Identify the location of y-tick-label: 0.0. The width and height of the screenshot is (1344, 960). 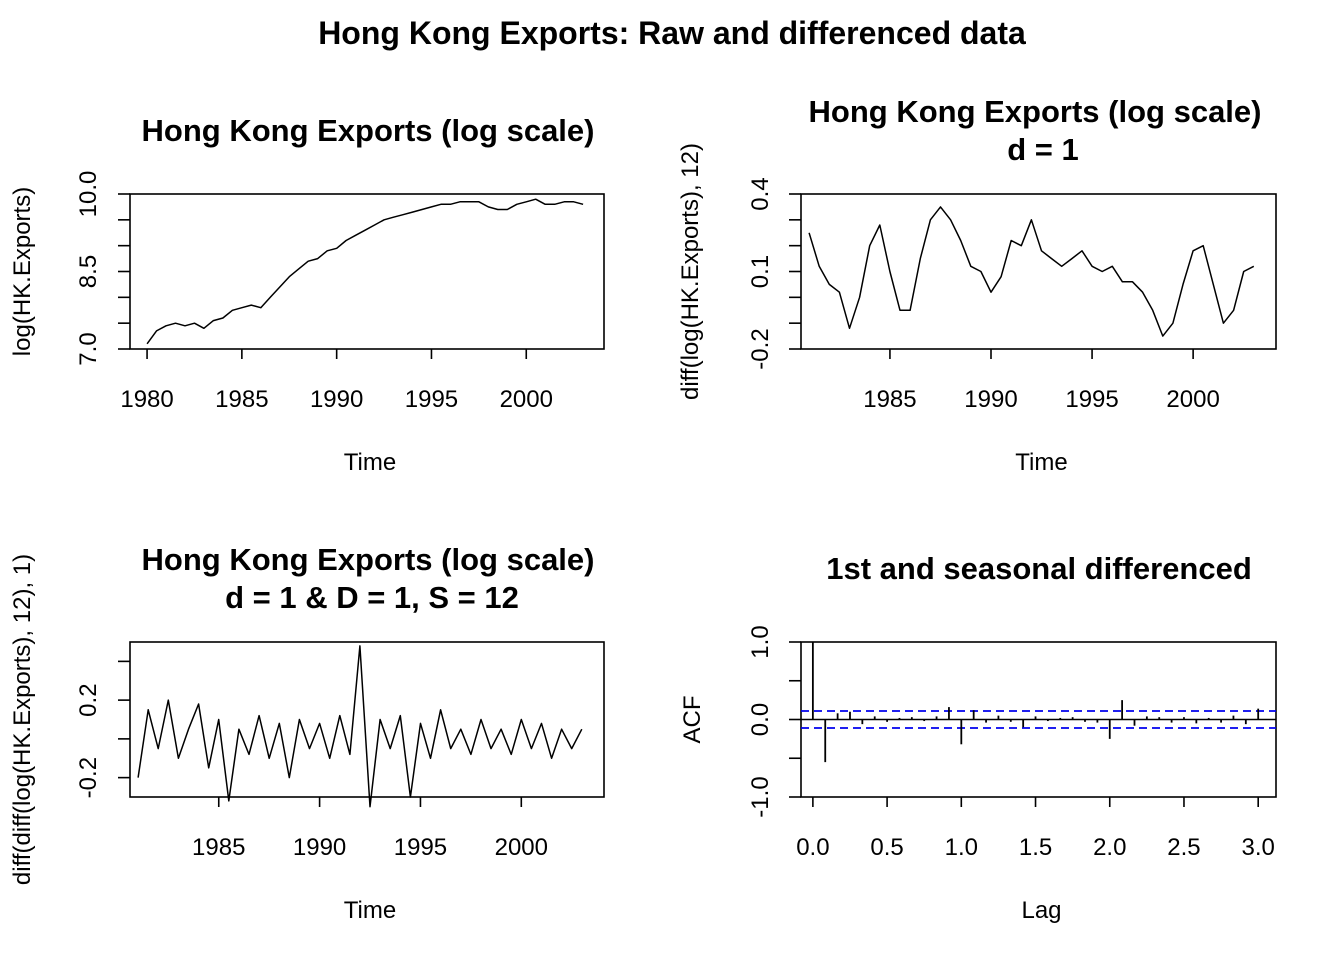
(760, 719).